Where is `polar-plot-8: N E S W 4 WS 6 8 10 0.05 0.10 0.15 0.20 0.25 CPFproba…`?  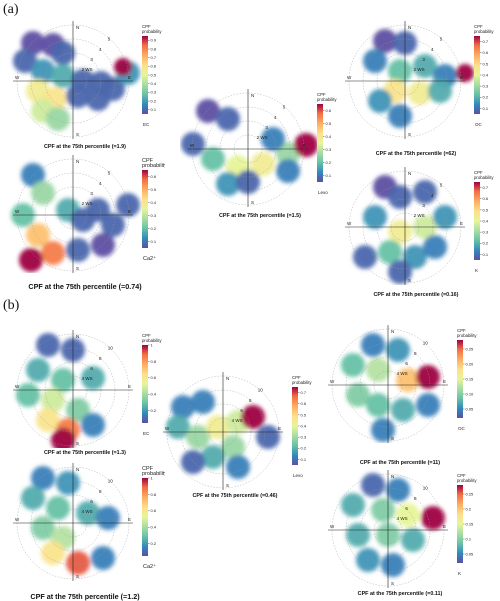 polar-plot-8: N E S W 4 WS 6 8 10 0.05 0.10 0.15 0.20 0.25 CPFproba… is located at coordinates (402, 384).